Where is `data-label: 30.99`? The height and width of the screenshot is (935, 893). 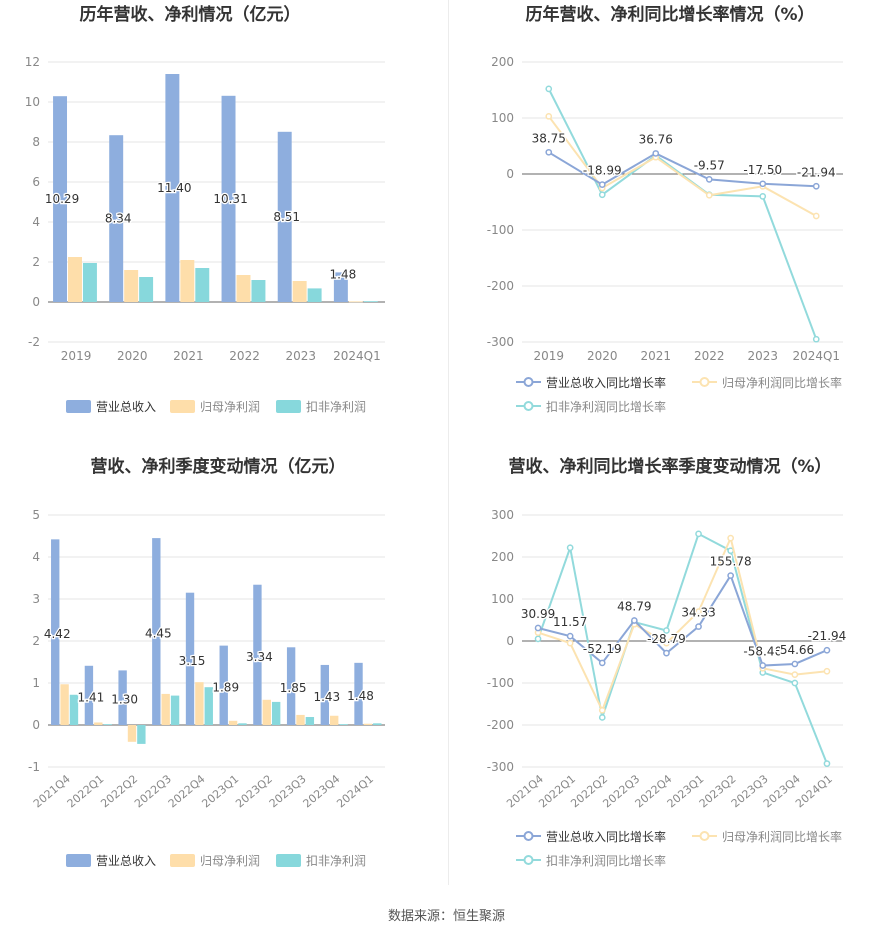
data-label: 30.99 is located at coordinates (538, 614).